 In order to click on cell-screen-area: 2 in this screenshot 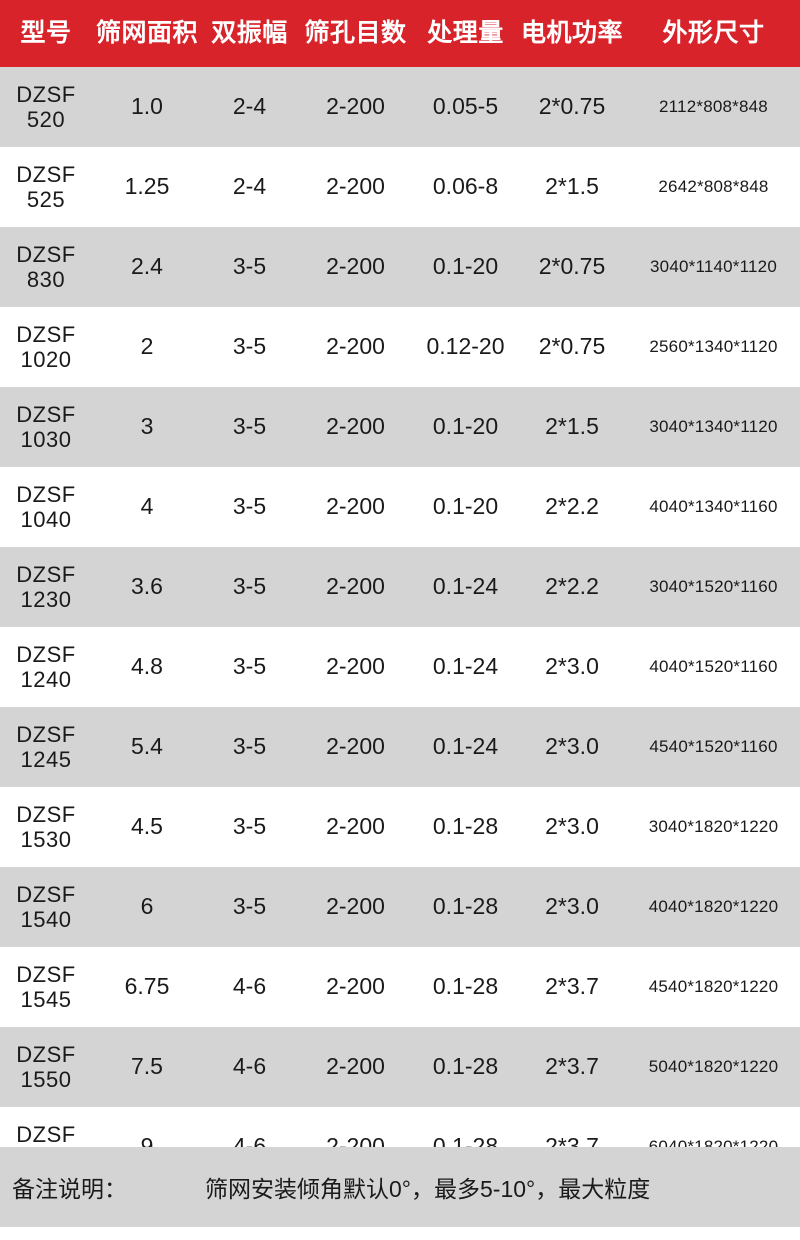, I will do `click(147, 346)`.